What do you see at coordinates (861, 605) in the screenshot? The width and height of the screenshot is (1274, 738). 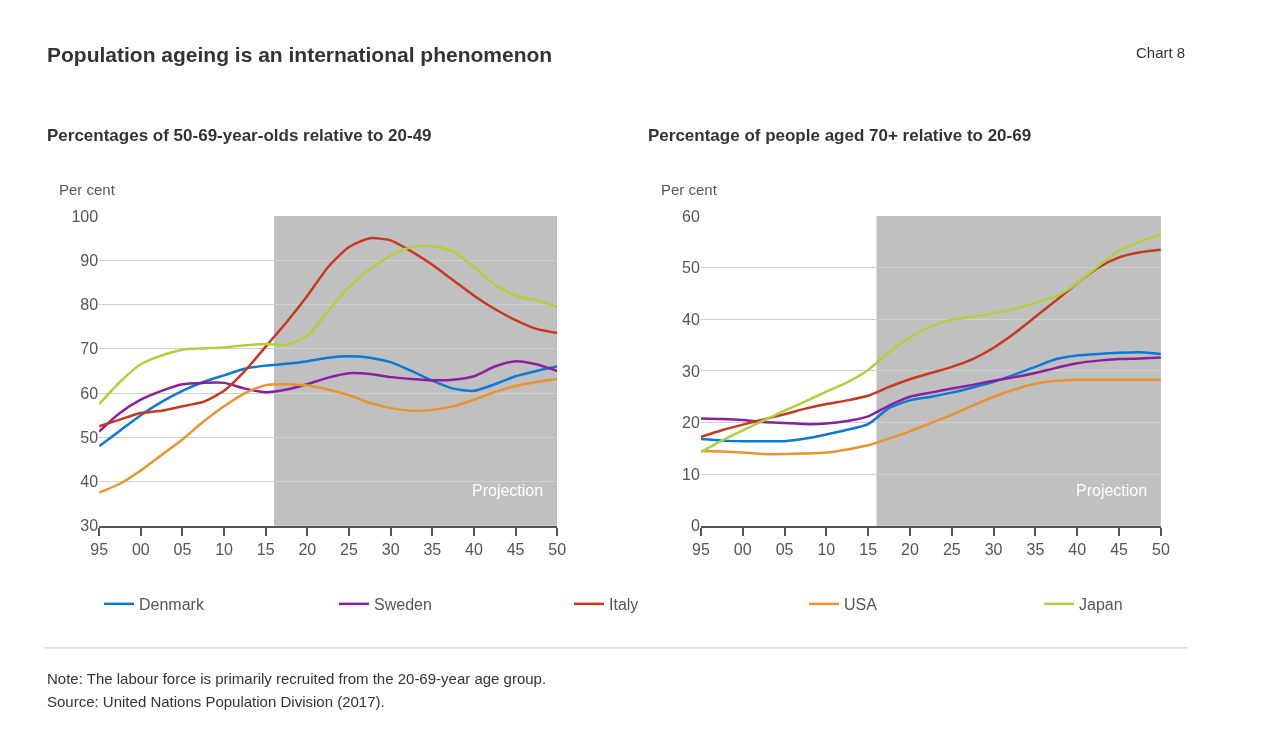 I see `legend-label: USA` at bounding box center [861, 605].